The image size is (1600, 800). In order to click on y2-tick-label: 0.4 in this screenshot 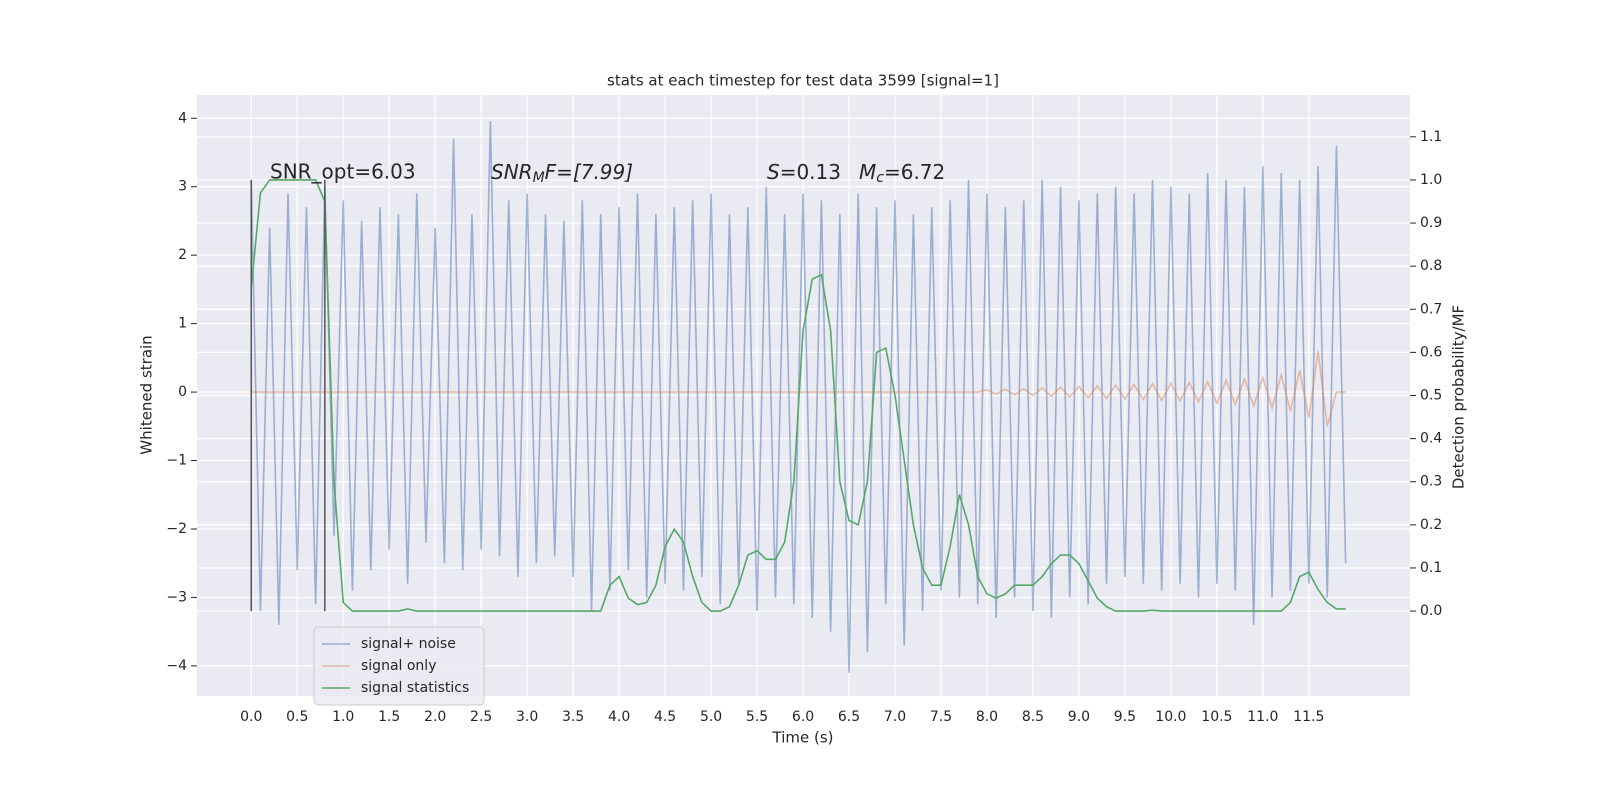, I will do `click(1431, 439)`.